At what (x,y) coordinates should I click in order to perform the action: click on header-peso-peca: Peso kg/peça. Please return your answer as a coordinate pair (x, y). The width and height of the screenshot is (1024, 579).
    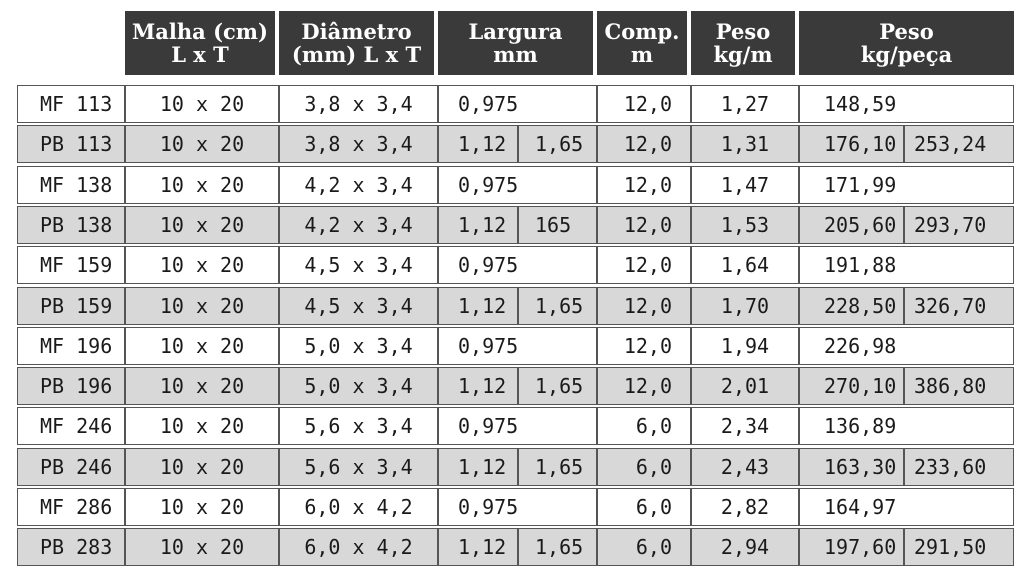
    Looking at the image, I should click on (906, 43).